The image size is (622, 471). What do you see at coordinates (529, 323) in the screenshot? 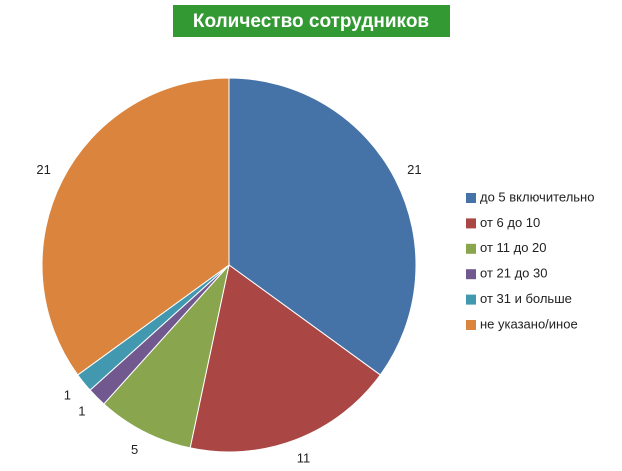
I see `legend-label: не указано/иное` at bounding box center [529, 323].